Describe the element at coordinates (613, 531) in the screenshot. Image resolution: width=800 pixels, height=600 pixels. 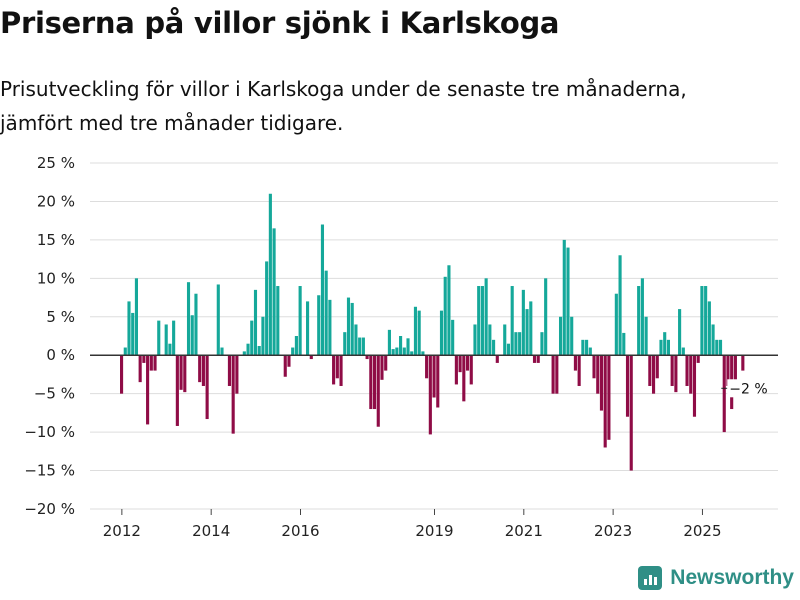
I see `x-tick-label: 2023` at that location.